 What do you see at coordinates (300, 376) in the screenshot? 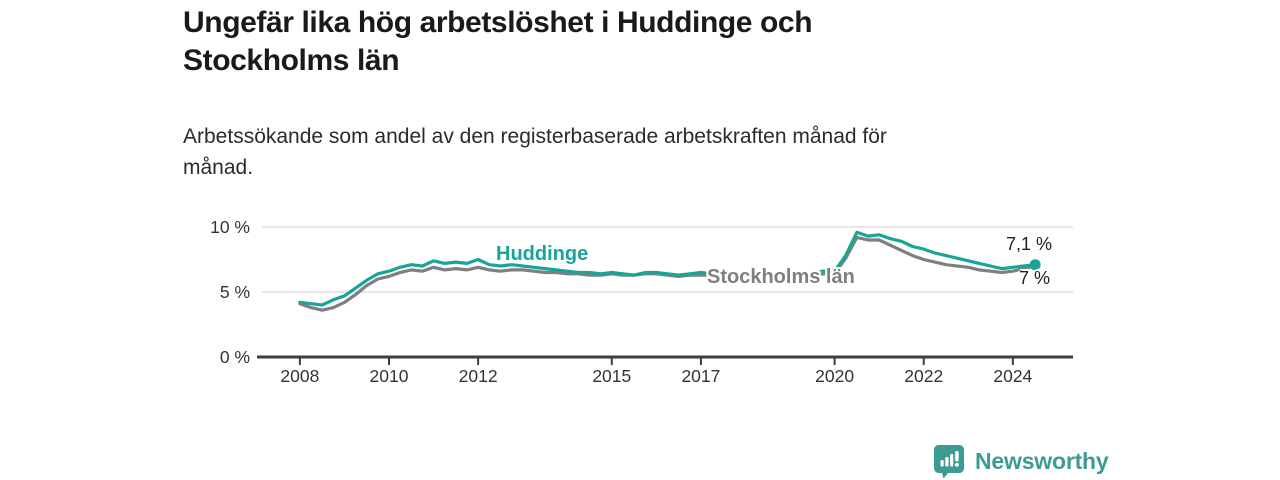
I see `x-tick-label-2008: 2008` at bounding box center [300, 376].